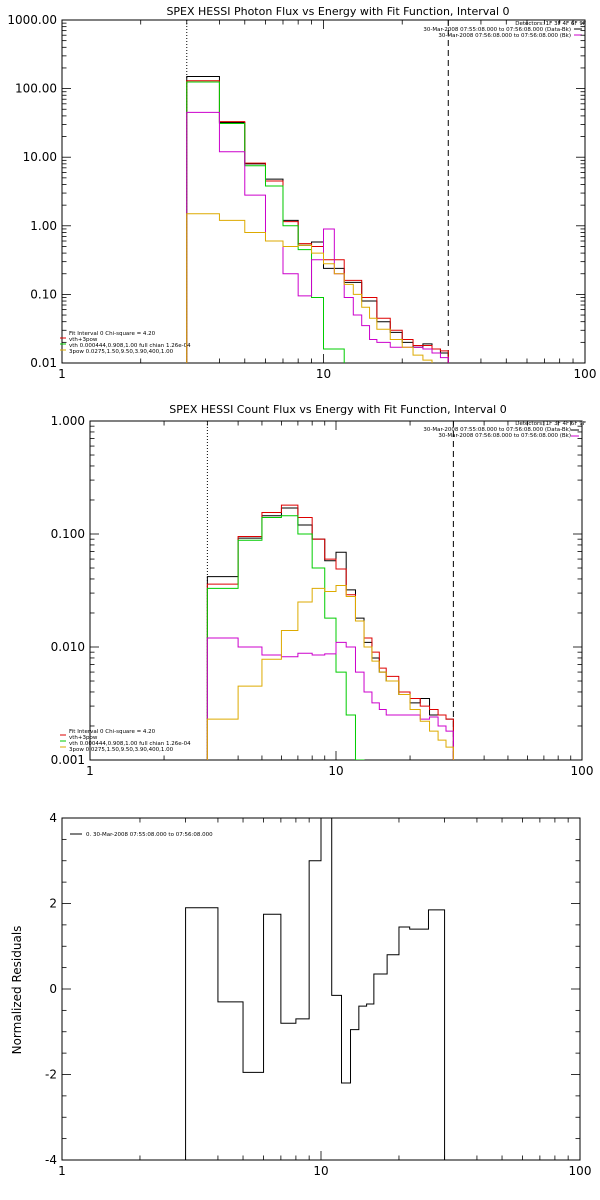 The height and width of the screenshot is (1200, 600). What do you see at coordinates (68, 421) in the screenshot?
I see `y-tick-label: 1.000` at bounding box center [68, 421].